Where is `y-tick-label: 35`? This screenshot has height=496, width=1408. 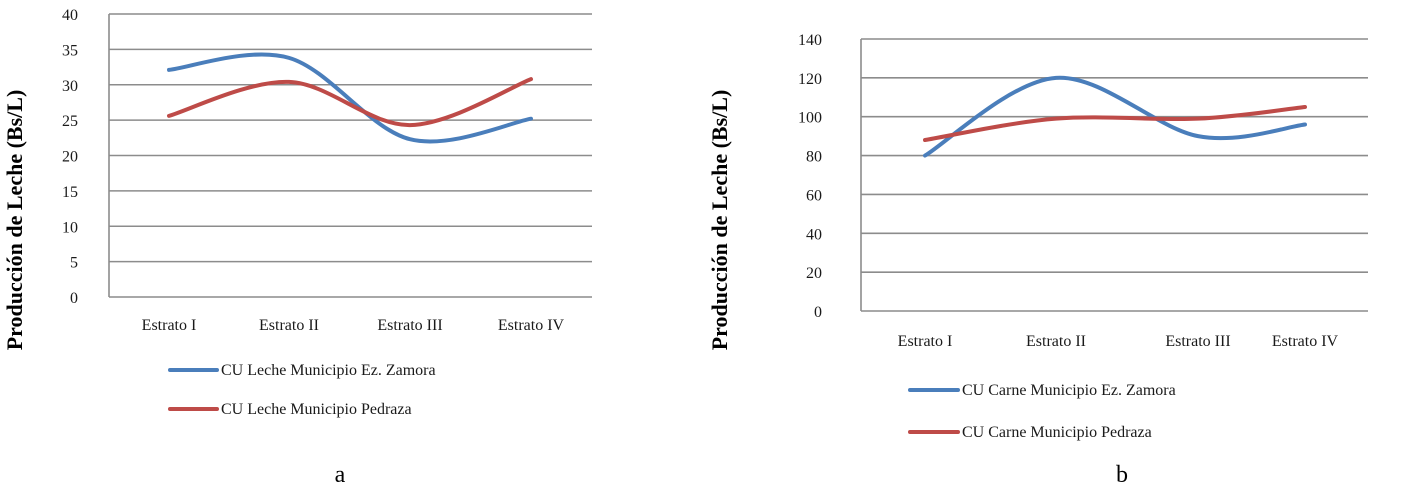
y-tick-label: 35 is located at coordinates (70, 50).